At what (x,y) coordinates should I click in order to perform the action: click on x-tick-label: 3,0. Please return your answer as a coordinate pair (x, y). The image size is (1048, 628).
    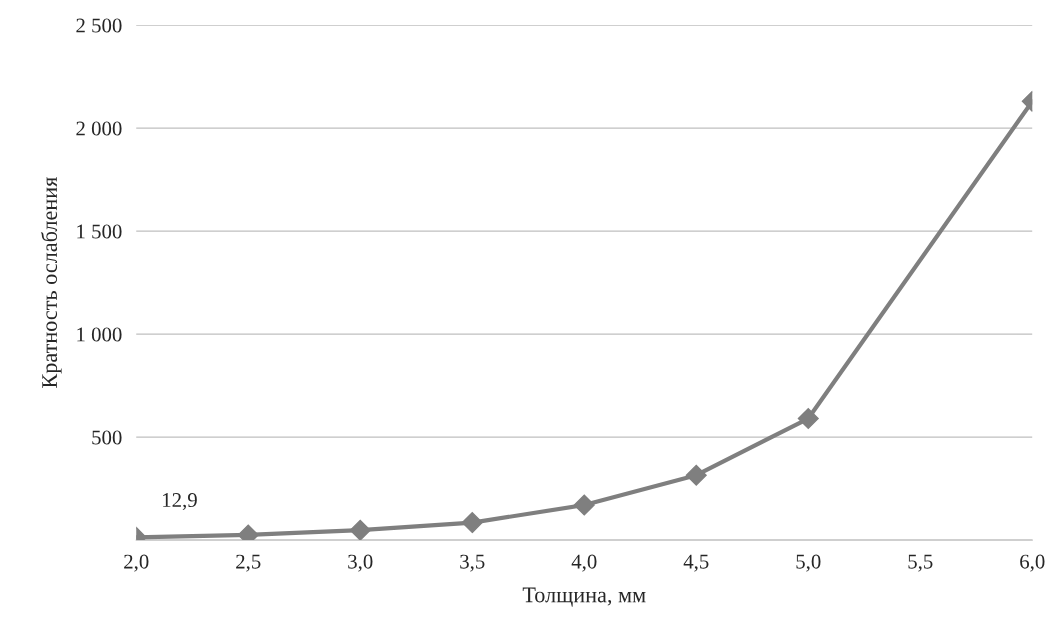
    Looking at the image, I should click on (360, 563).